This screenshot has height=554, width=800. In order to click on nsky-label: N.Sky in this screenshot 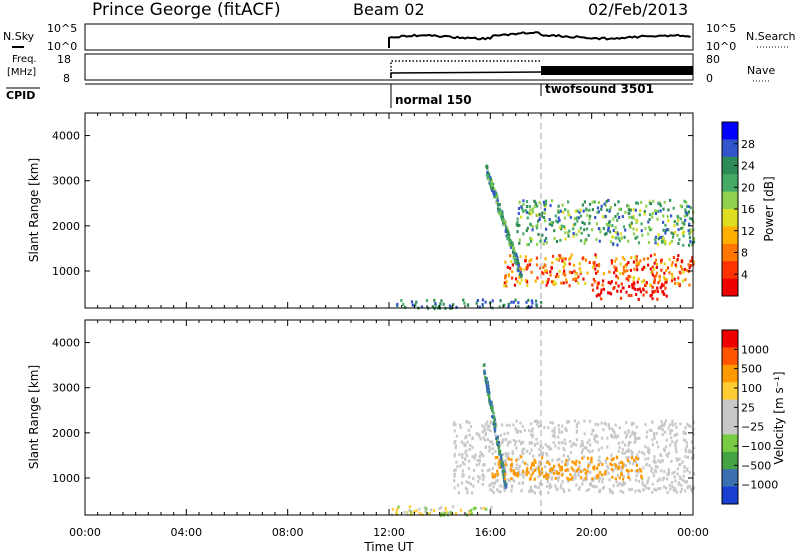, I will do `click(19, 36)`.